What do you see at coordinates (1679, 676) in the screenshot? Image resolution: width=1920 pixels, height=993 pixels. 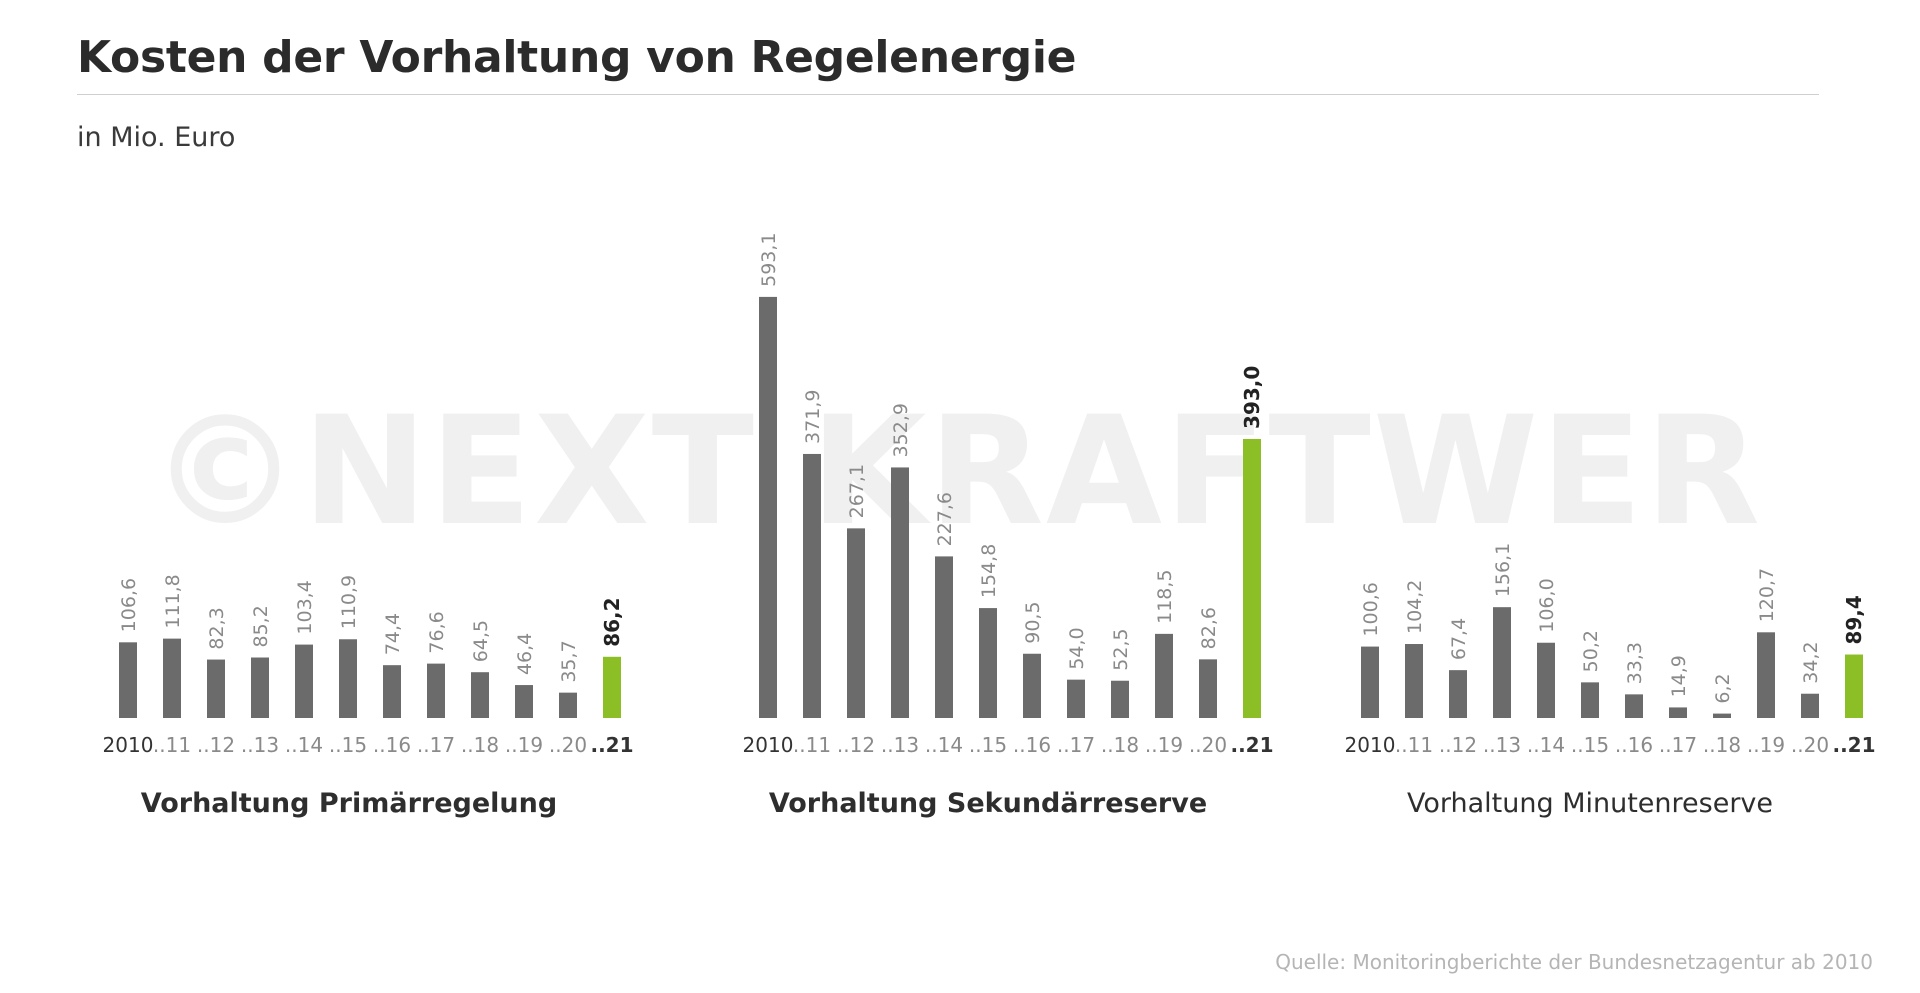 I see `bar-value-label: 14,9` at bounding box center [1679, 676].